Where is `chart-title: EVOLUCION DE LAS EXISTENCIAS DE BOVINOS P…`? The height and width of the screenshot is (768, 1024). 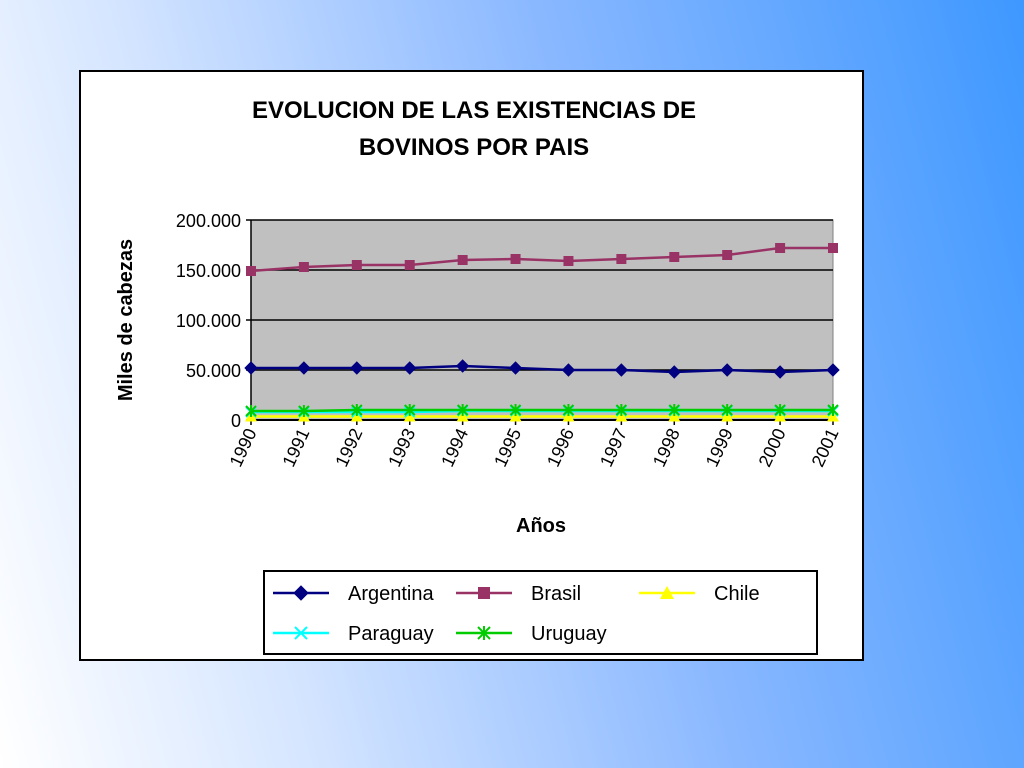 chart-title: EVOLUCION DE LAS EXISTENCIAS DE BOVINOS P… is located at coordinates (474, 129).